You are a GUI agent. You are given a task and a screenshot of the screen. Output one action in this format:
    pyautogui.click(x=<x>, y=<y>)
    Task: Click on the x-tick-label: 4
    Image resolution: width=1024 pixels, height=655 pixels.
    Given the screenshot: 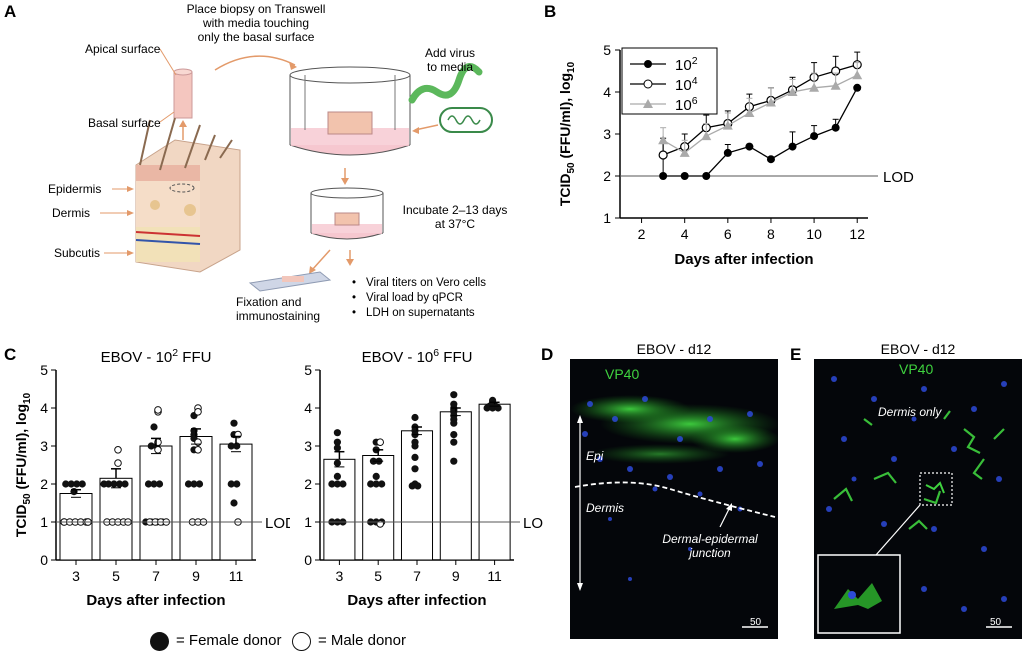 What is the action you would take?
    pyautogui.click(x=685, y=234)
    